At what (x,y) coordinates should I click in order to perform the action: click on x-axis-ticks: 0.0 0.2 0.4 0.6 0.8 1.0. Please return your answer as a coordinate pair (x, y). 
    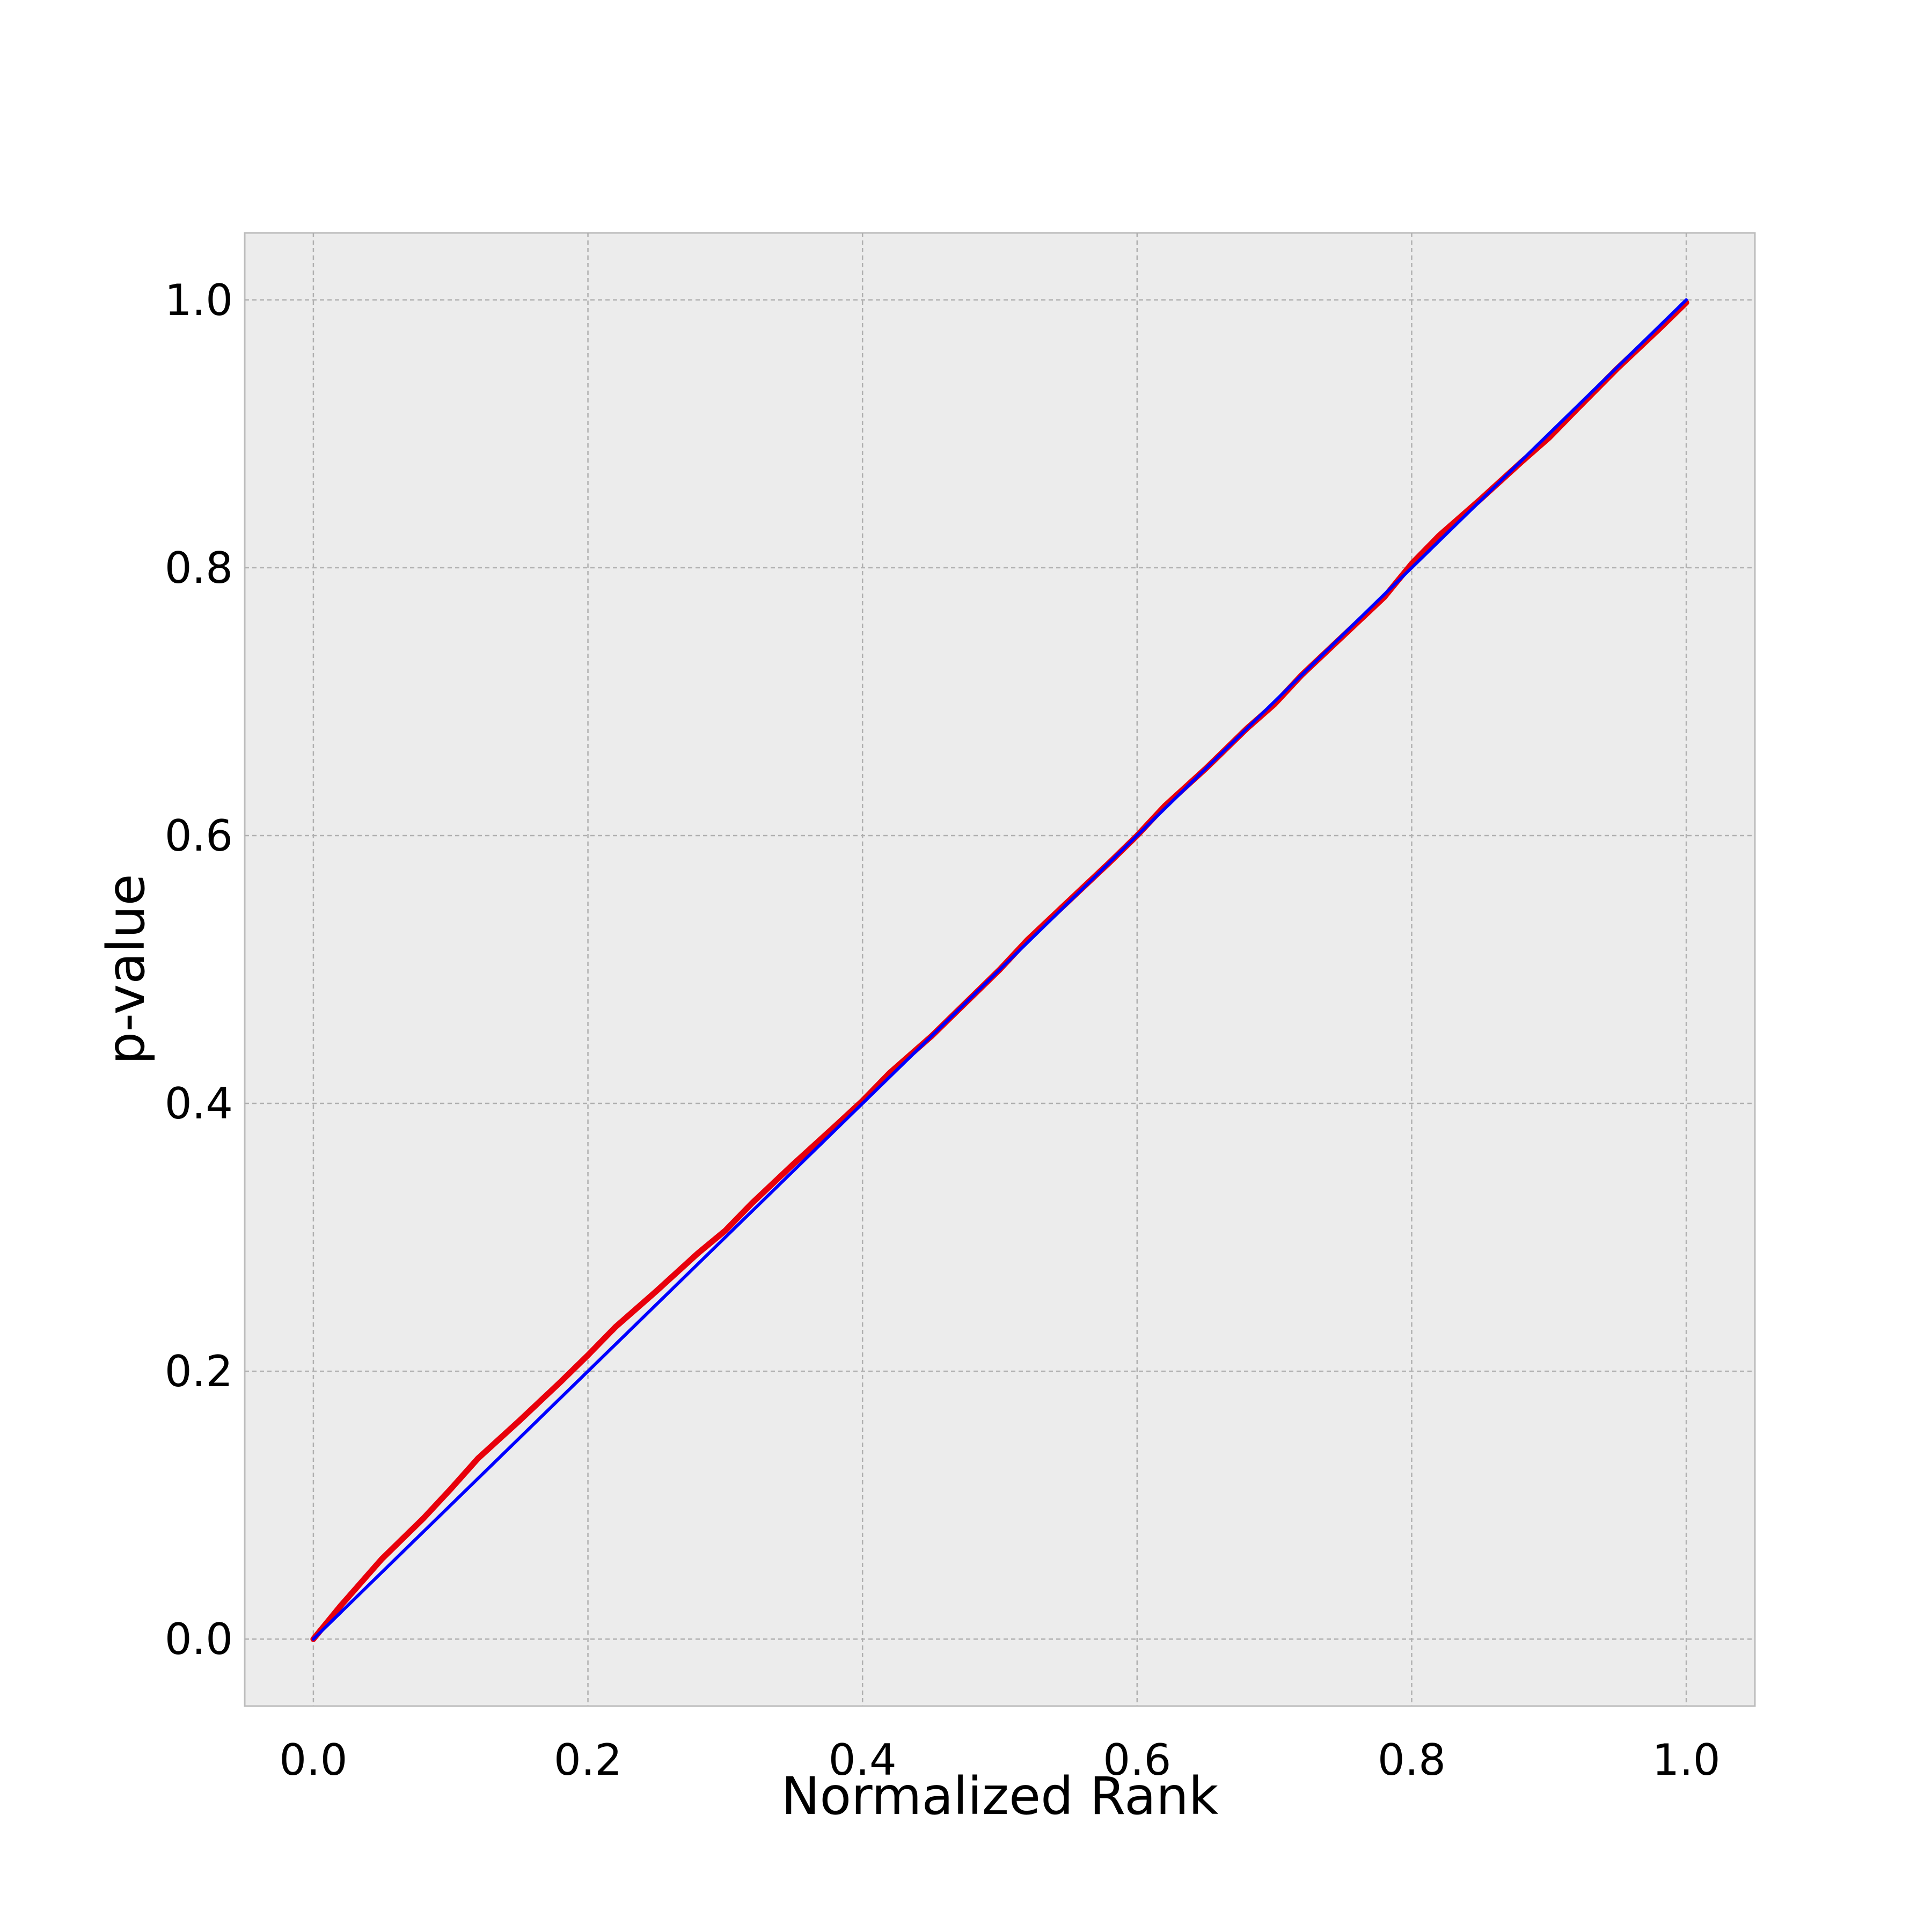
    Looking at the image, I should click on (999, 1760).